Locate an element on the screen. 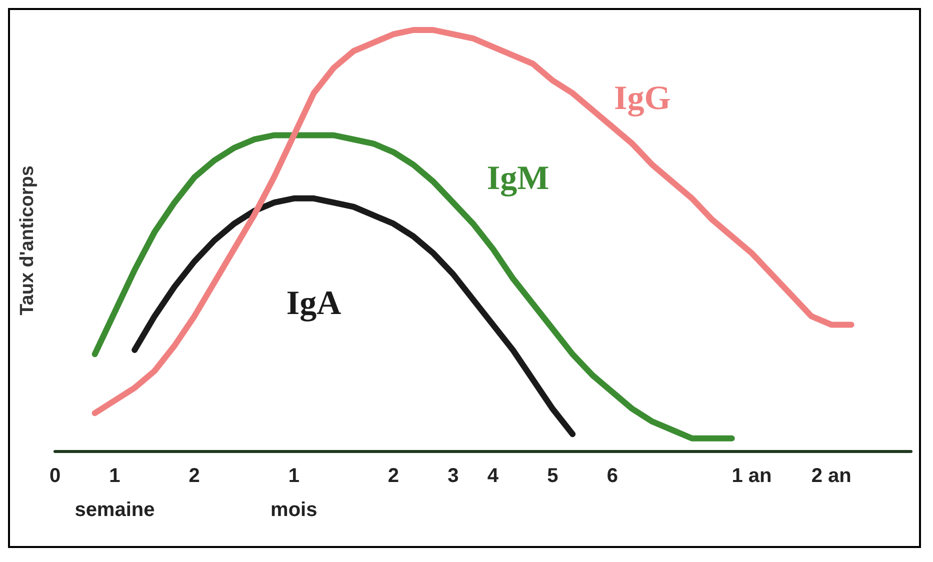 The image size is (933, 562). series-label: IgG is located at coordinates (642, 99).